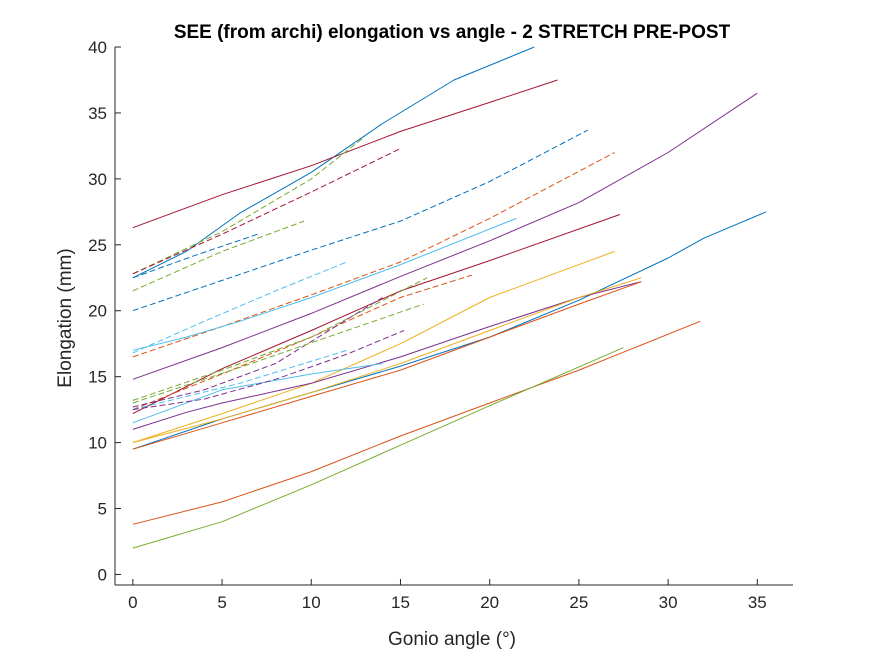 Image resolution: width=875 pixels, height=656 pixels. I want to click on x-tick-label: 35, so click(757, 602).